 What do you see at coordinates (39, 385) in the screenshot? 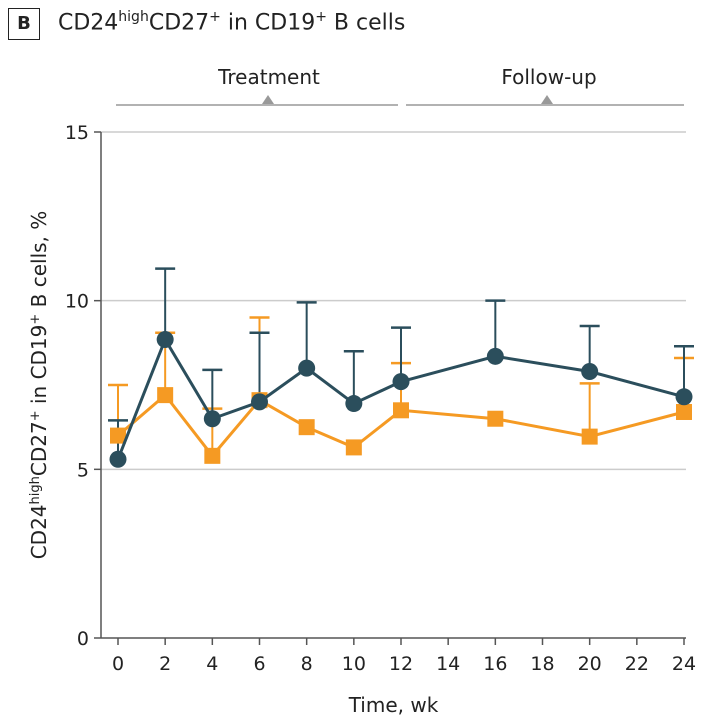
I see `y-axis-label: CD24highCD27+ in CD19+ B cells, %` at bounding box center [39, 385].